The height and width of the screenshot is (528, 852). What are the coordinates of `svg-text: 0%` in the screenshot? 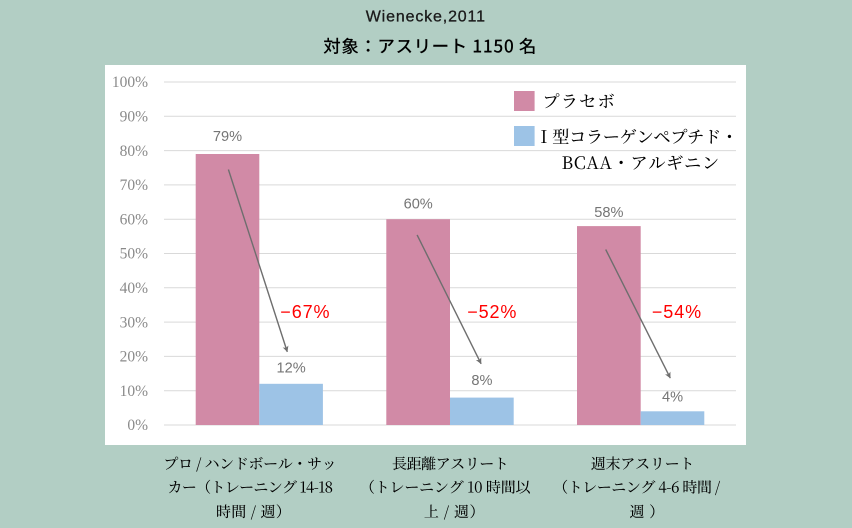 It's located at (137, 425).